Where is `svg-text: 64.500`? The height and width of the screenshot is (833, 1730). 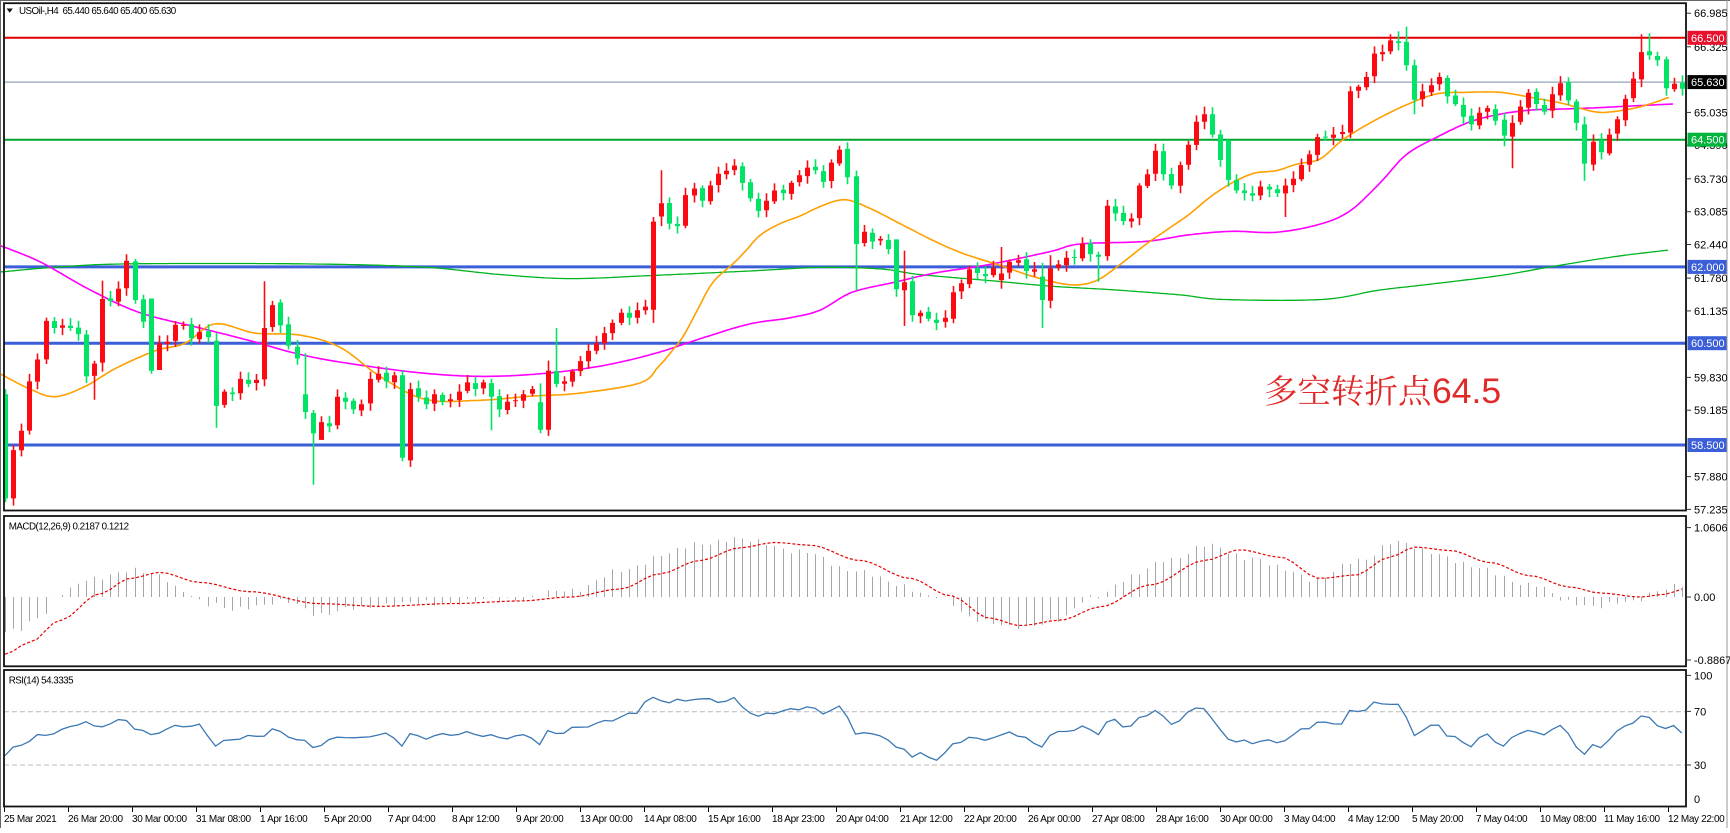 svg-text: 64.500 is located at coordinates (1708, 141).